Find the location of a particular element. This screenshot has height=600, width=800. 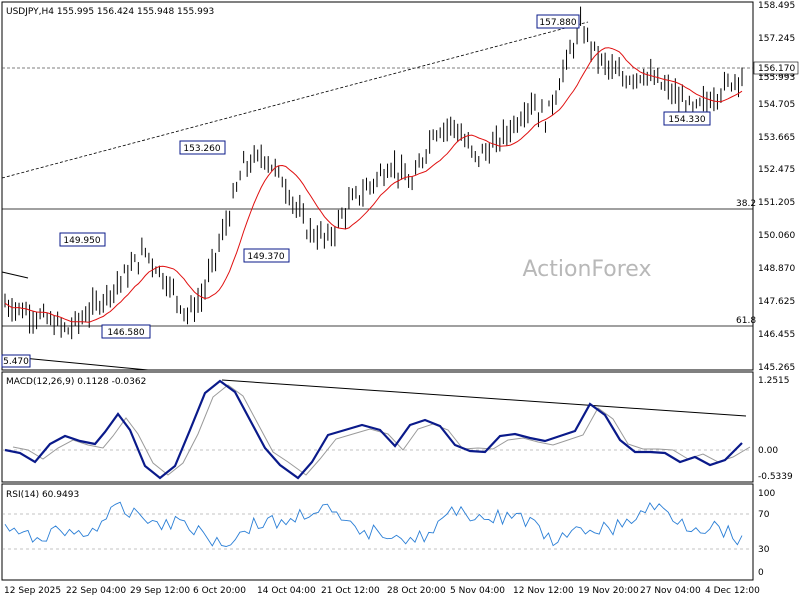

fib-61-label: 61.8 is located at coordinates (746, 321).